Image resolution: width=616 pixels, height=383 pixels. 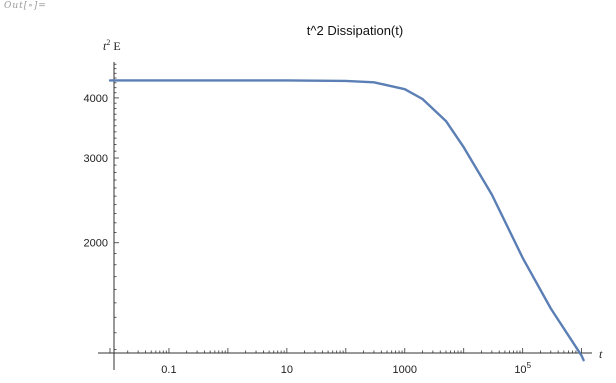 I want to click on x-tick-label-base: 0.1, so click(x=168, y=370).